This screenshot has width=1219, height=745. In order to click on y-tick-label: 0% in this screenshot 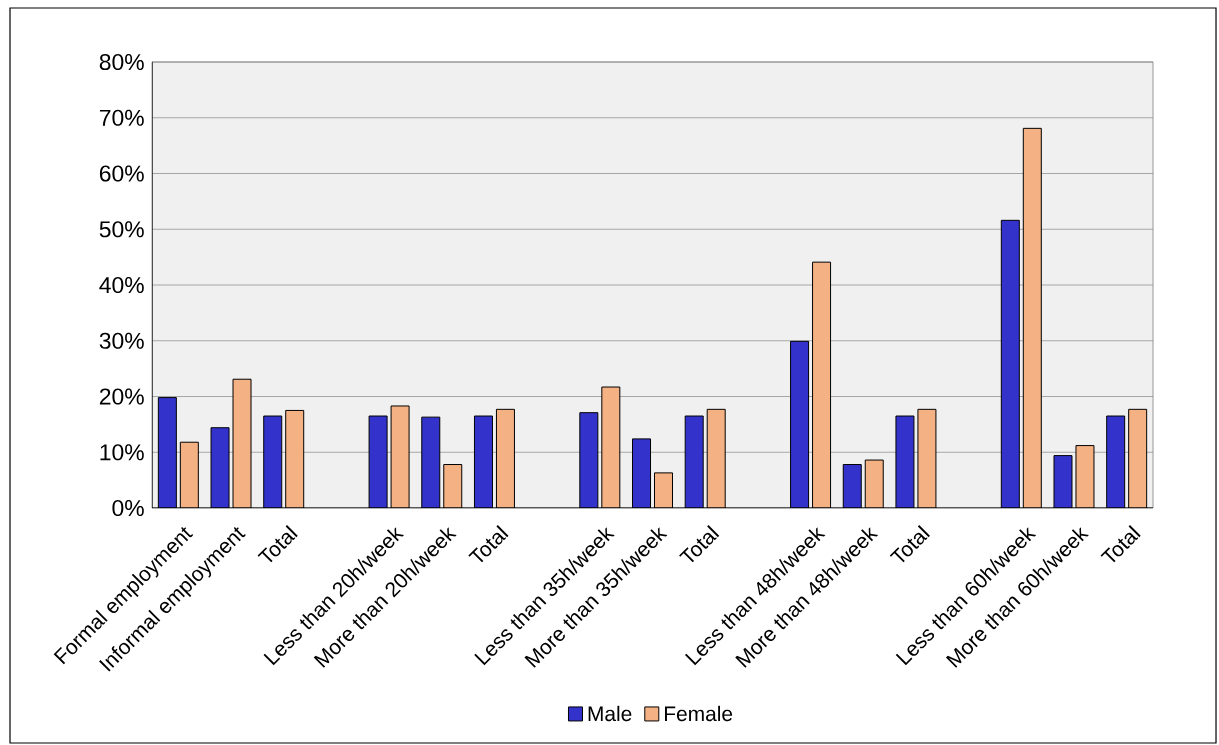, I will do `click(128, 508)`.